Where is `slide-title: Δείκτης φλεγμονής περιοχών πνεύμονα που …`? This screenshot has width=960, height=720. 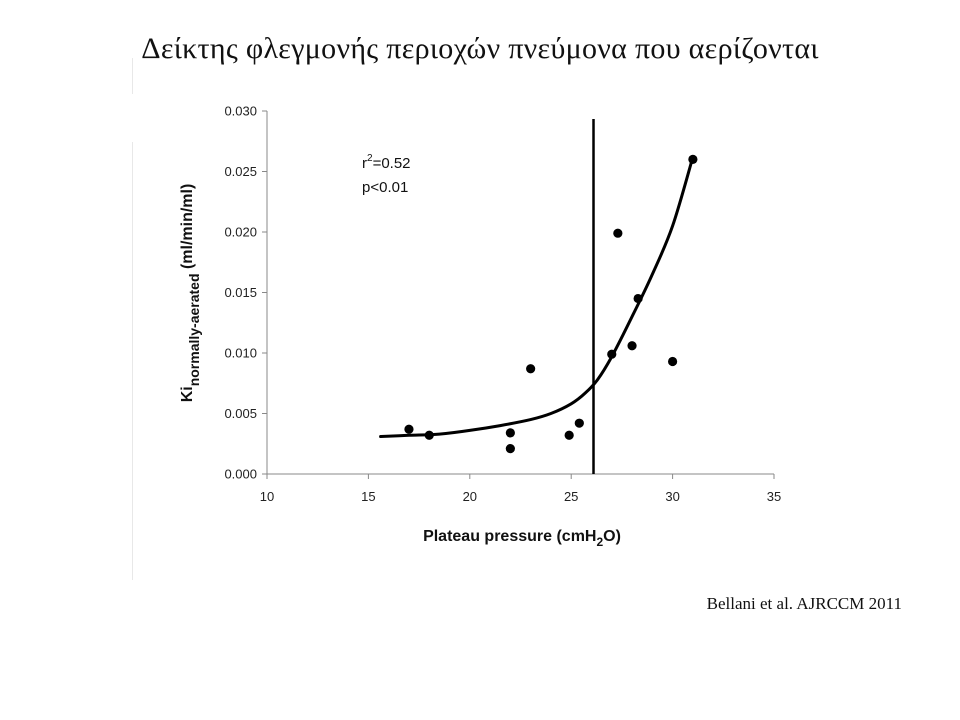
slide-title: Δείκτης φλεγμονής περιοχών πνεύμονα που … is located at coordinates (480, 48).